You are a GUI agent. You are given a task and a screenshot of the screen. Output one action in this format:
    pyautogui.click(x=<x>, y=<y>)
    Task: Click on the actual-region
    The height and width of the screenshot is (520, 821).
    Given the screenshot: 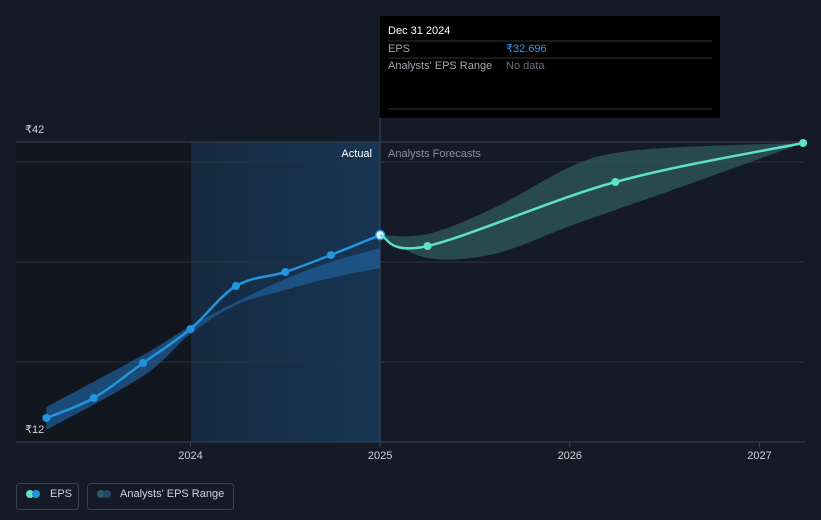 What is the action you would take?
    pyautogui.click(x=285, y=292)
    